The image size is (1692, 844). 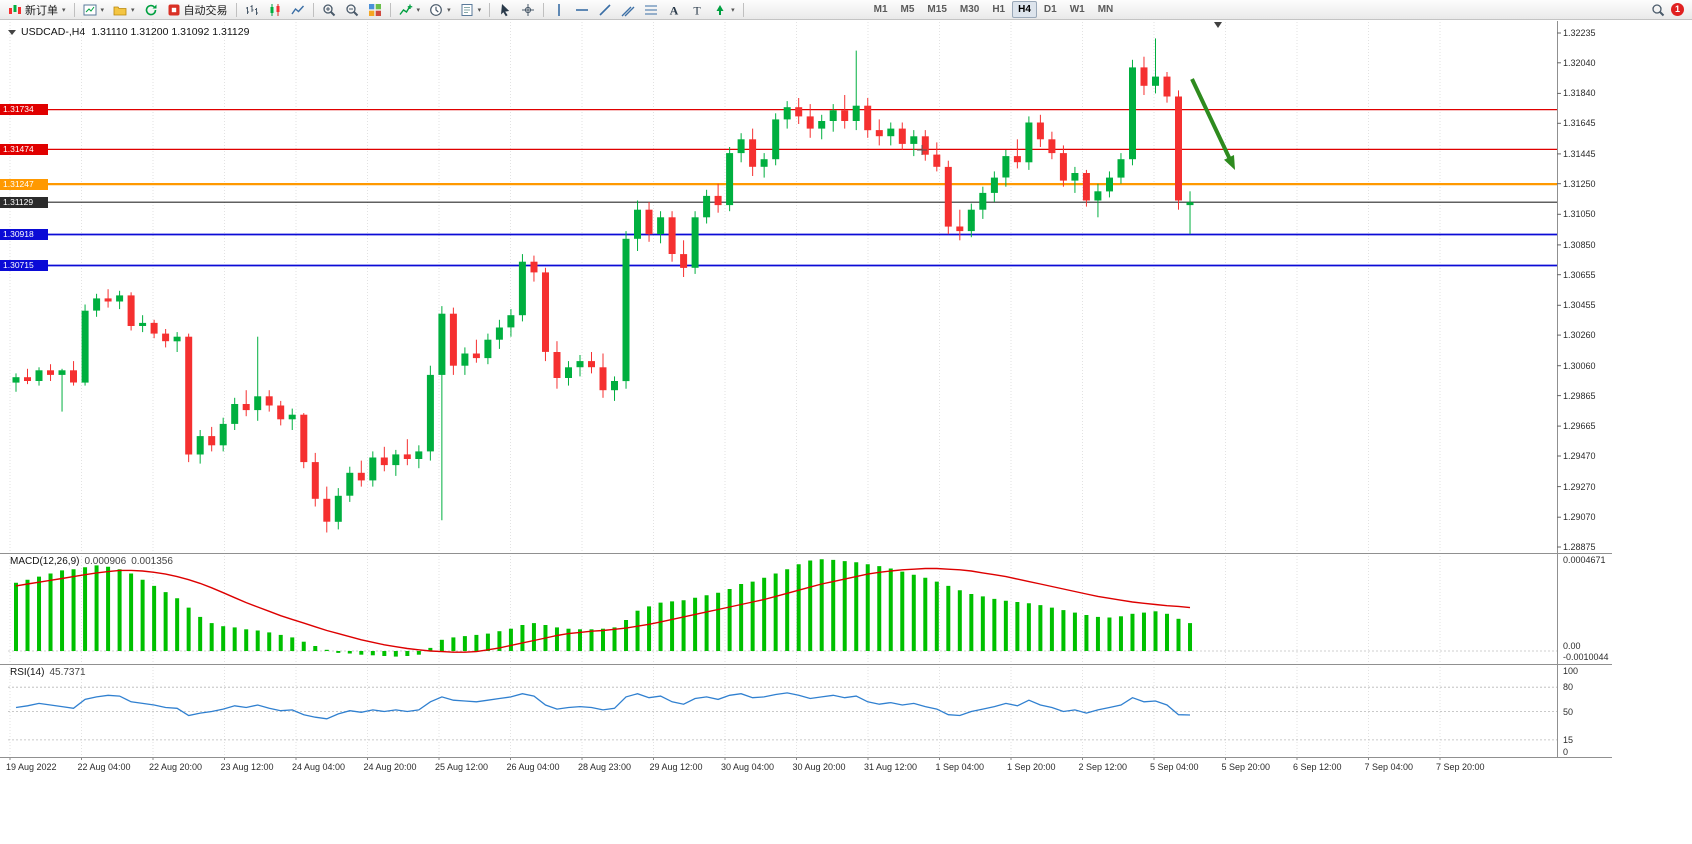 I want to click on label-icon: T, so click(x=697, y=10).